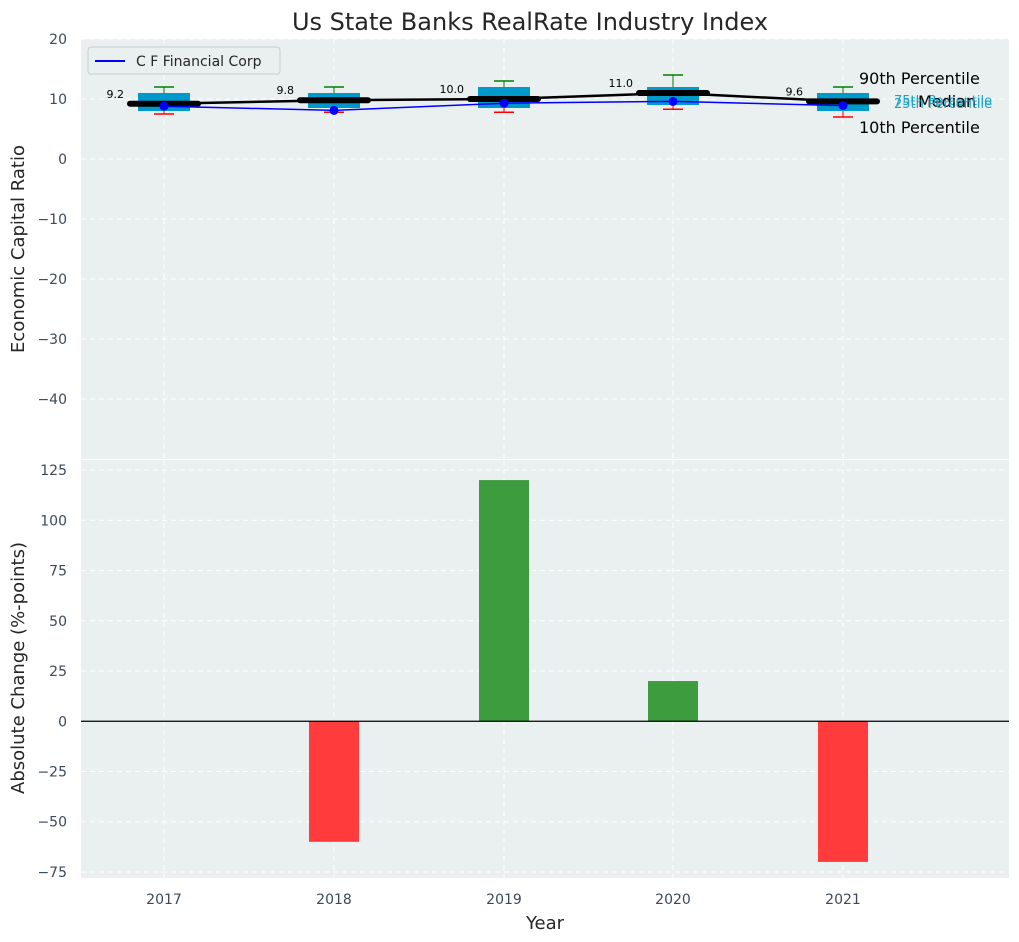  What do you see at coordinates (286, 90) in the screenshot?
I see `median-value-label: 9.8` at bounding box center [286, 90].